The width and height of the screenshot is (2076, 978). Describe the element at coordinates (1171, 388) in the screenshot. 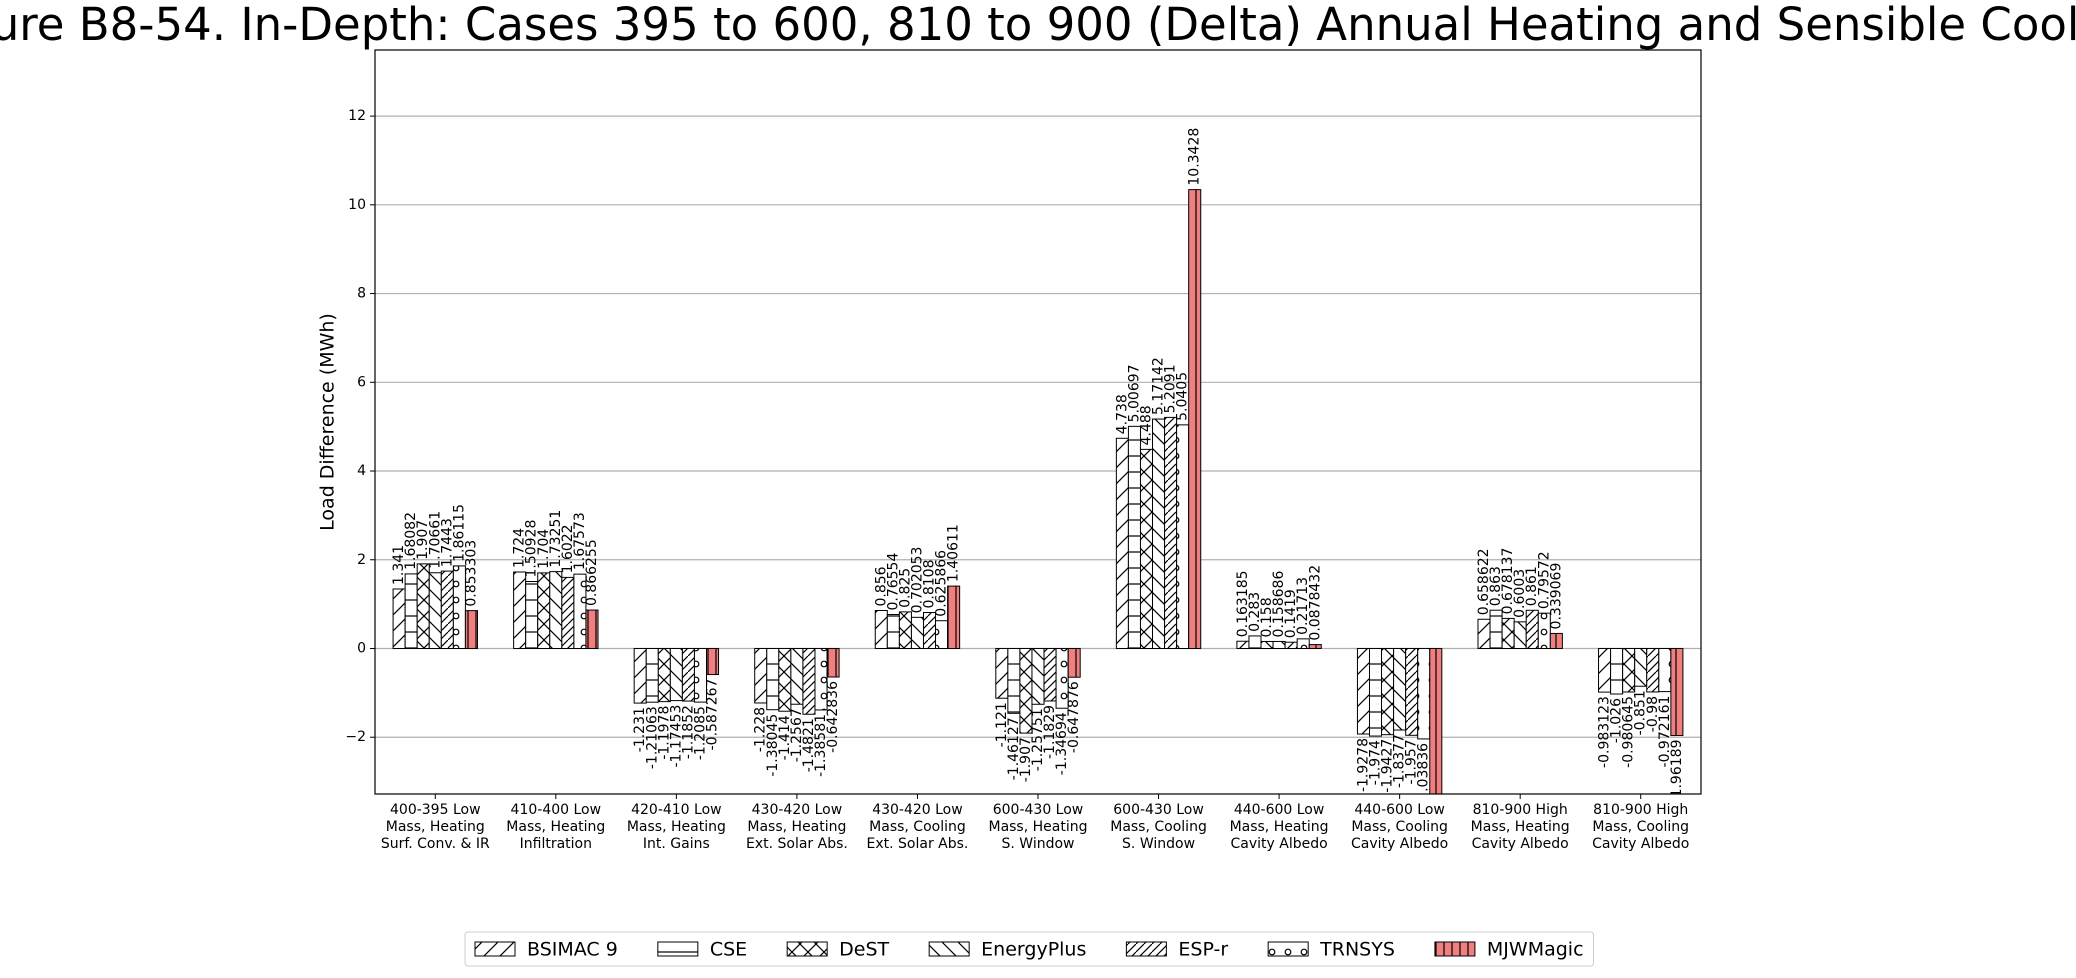

I see `value-label: 5.2091` at that location.